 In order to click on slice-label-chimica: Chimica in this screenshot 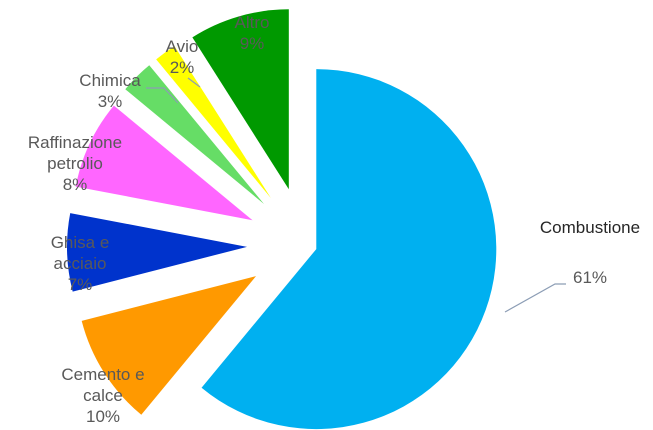, I will do `click(110, 80)`.